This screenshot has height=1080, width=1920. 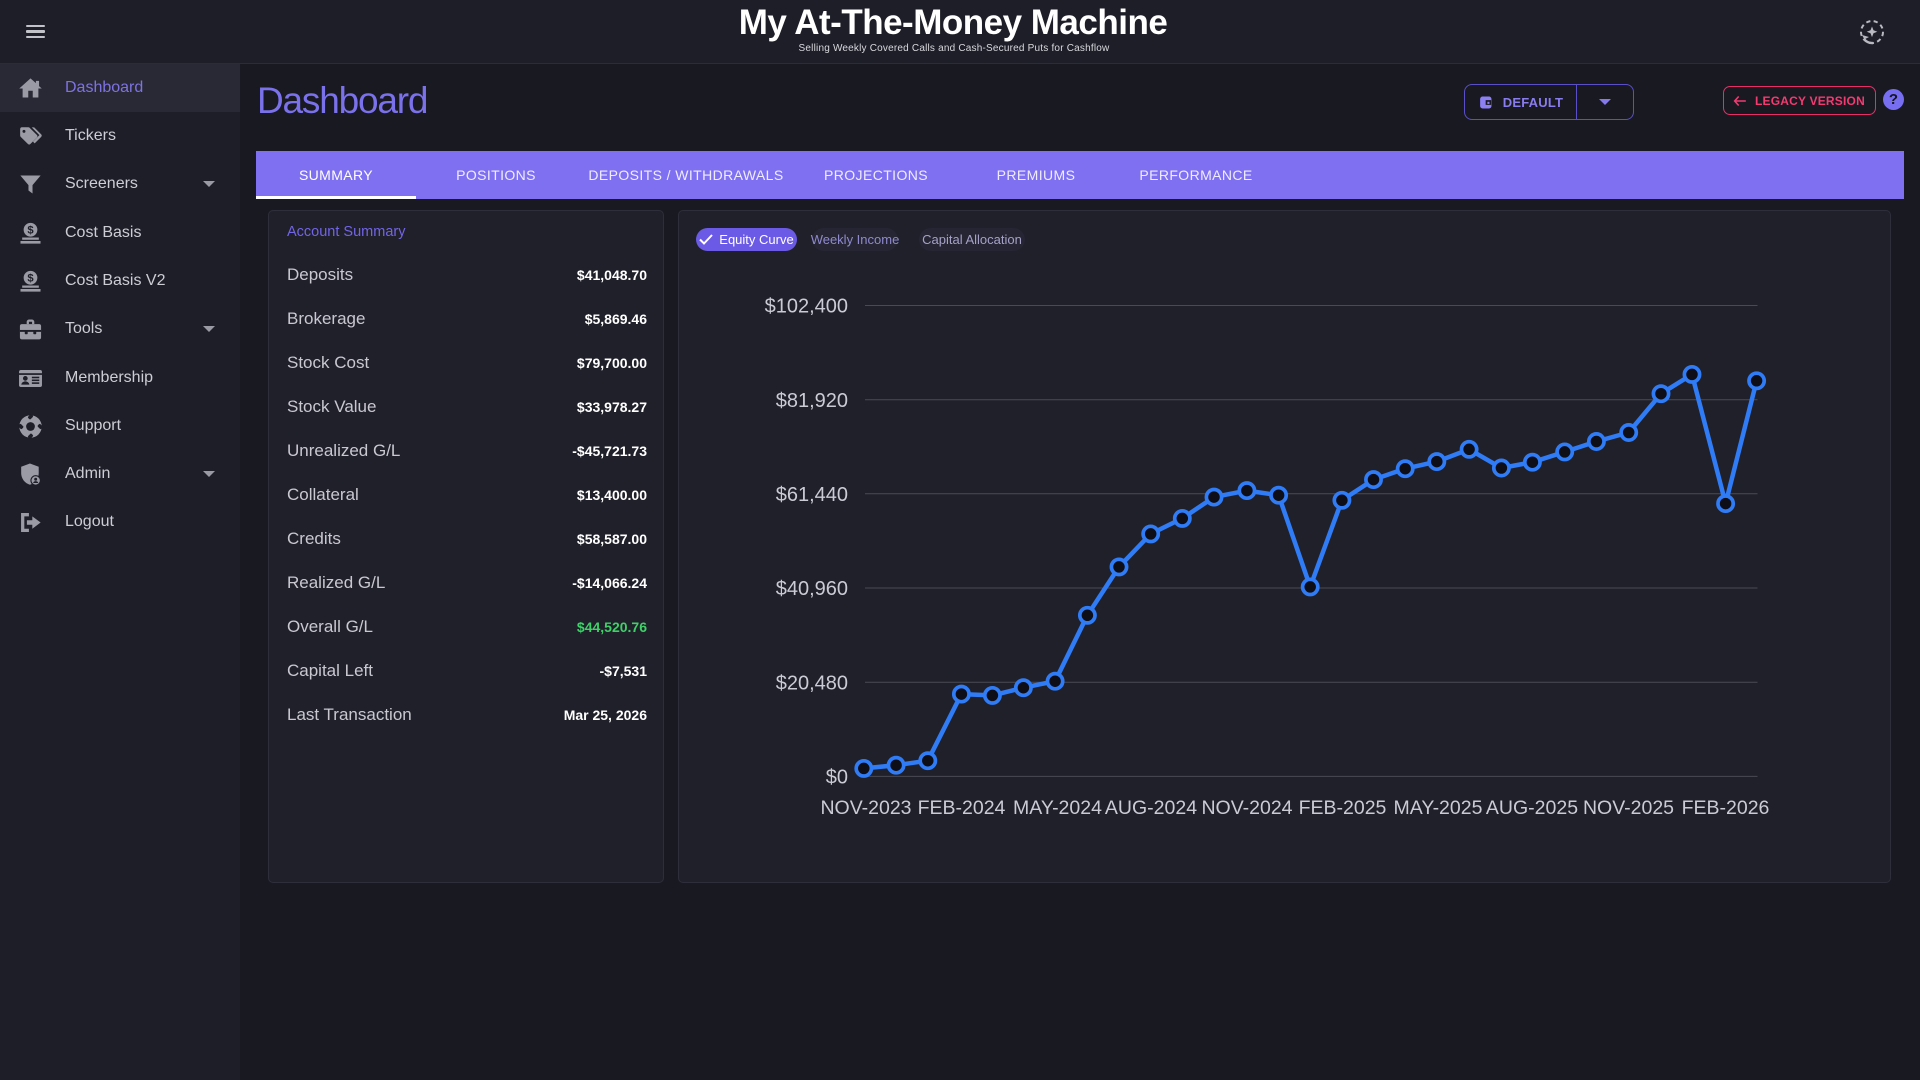 I want to click on svg-text: NOV-2023, so click(x=865, y=808).